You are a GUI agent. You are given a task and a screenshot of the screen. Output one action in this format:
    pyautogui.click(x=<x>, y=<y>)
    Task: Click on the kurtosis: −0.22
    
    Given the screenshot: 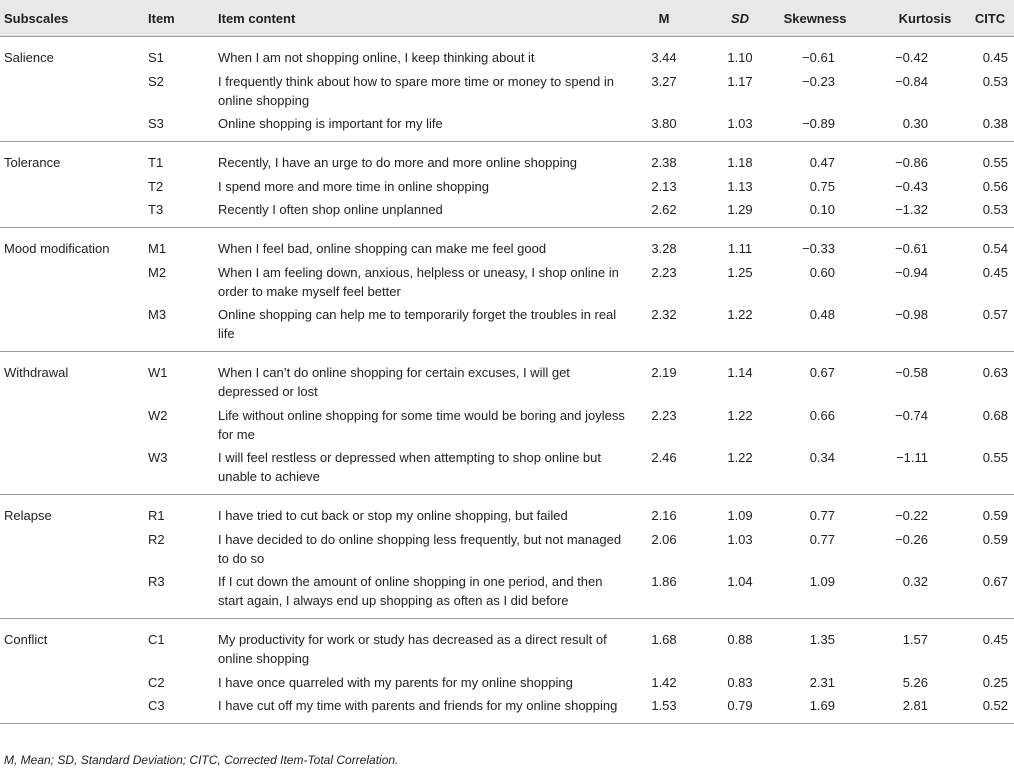 What is the action you would take?
    pyautogui.click(x=911, y=515)
    